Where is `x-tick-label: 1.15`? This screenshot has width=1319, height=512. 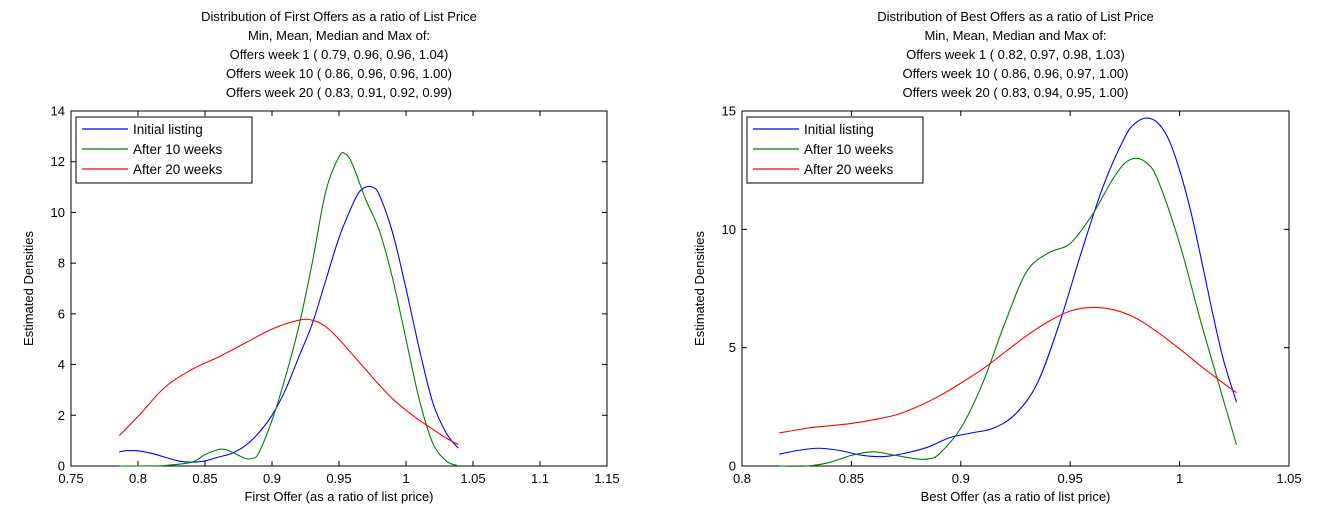
x-tick-label: 1.15 is located at coordinates (606, 478).